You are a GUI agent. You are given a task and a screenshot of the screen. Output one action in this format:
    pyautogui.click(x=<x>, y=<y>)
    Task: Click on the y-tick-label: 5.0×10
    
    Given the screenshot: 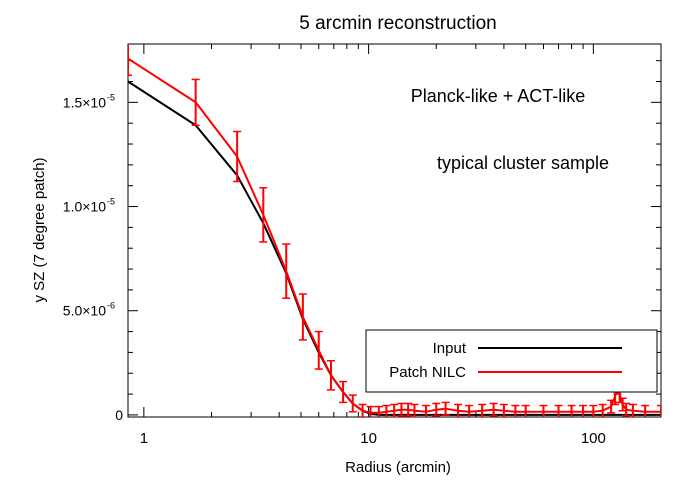 What is the action you would take?
    pyautogui.click(x=84, y=311)
    